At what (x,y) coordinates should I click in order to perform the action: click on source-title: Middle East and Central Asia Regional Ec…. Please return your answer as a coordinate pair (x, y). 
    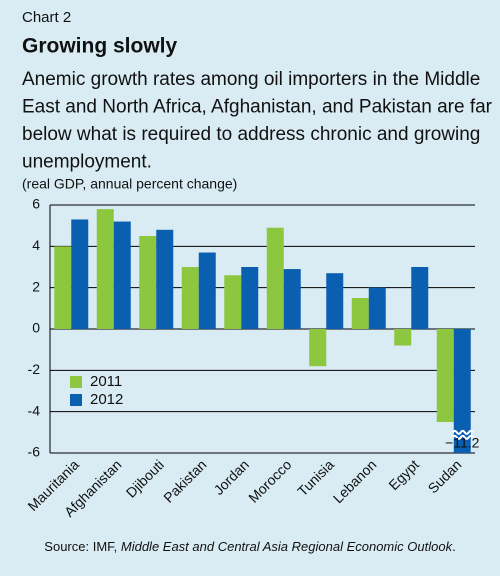
    Looking at the image, I should click on (287, 546).